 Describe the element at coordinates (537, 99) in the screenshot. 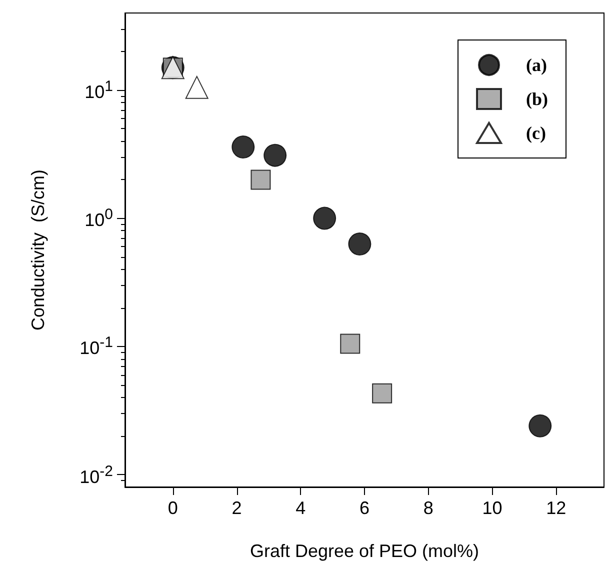

I see `legend-label: (b)` at that location.